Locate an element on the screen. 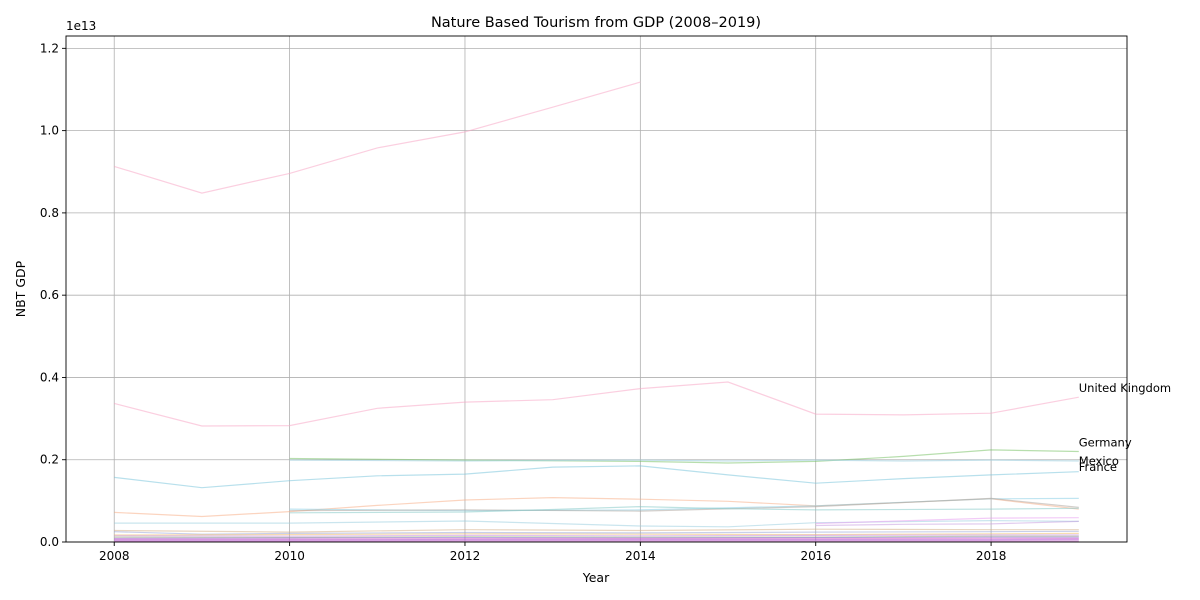 Image resolution: width=1200 pixels, height=600 pixels. x-tick-label: 2008 is located at coordinates (114, 556).